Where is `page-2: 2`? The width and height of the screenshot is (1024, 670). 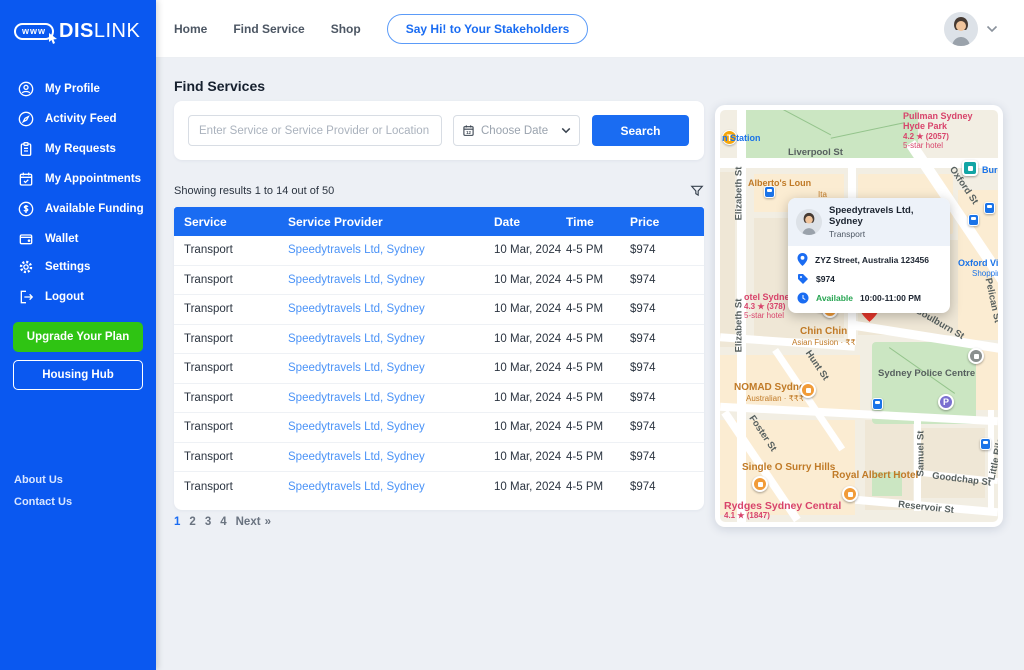
page-2: 2 is located at coordinates (192, 522).